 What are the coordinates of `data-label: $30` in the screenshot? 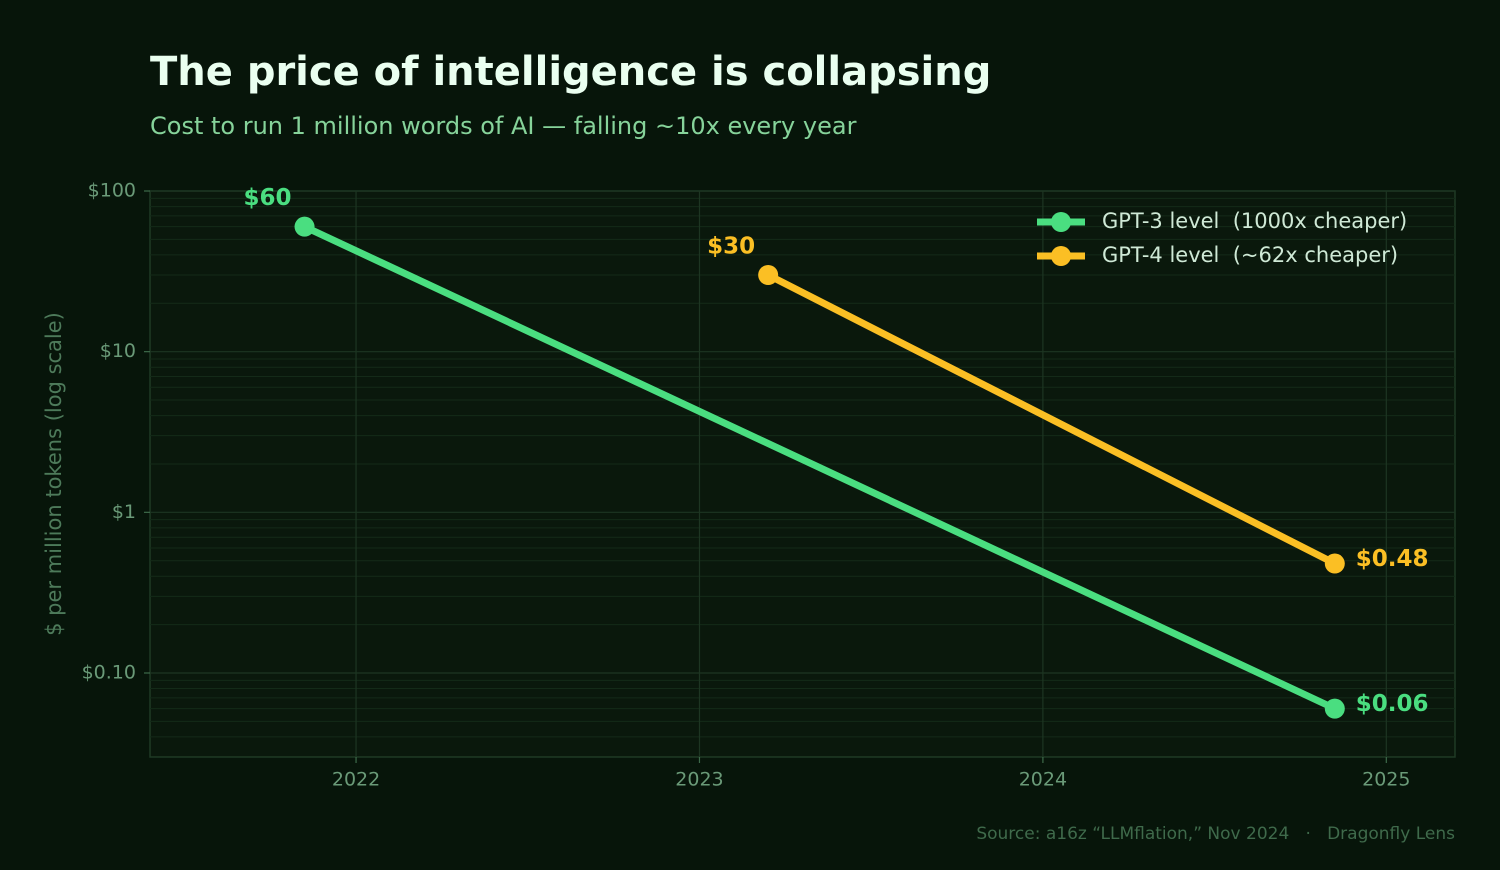 It's located at (731, 247).